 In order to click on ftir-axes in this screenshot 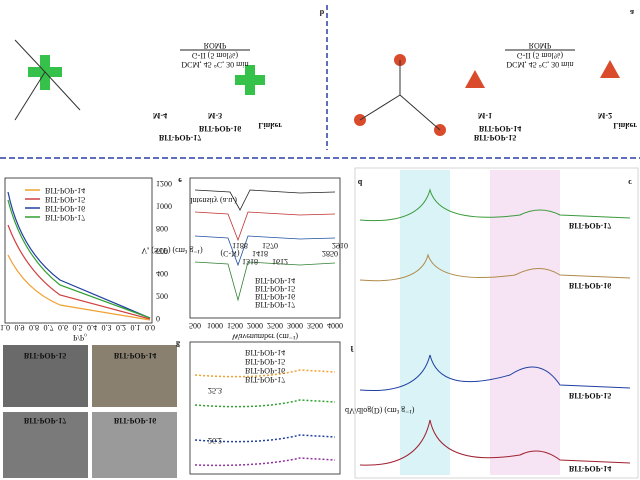, I will do `click(265, 248)`.